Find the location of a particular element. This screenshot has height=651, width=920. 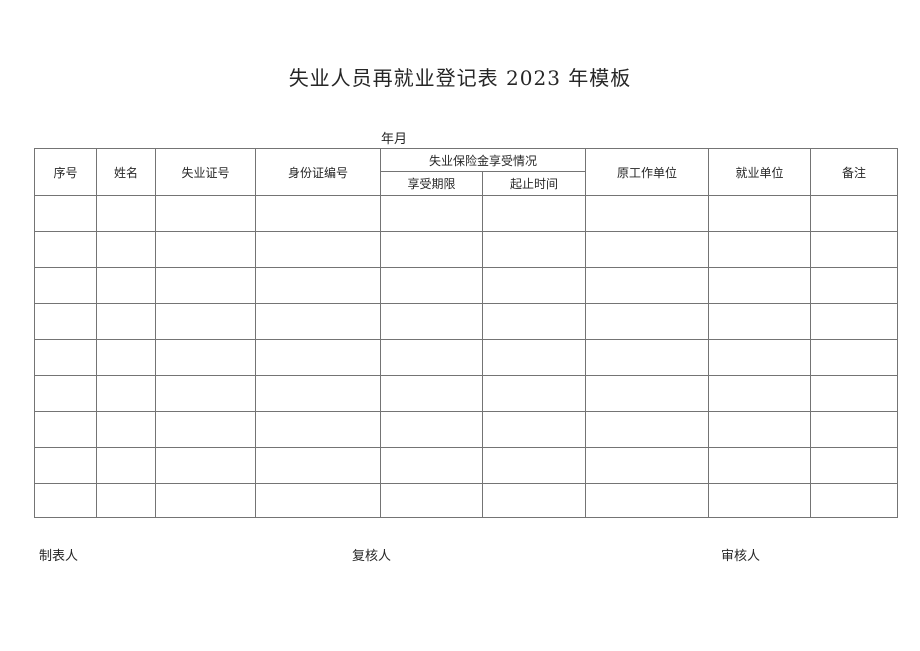

preparer-label: 制表人 is located at coordinates (59, 556).